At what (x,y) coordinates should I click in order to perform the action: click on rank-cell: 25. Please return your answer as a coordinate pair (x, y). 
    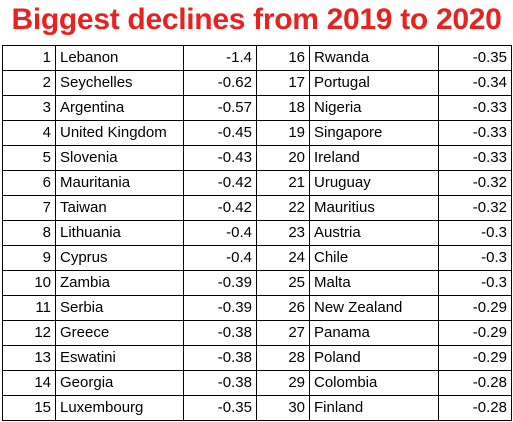
    Looking at the image, I should click on (283, 283).